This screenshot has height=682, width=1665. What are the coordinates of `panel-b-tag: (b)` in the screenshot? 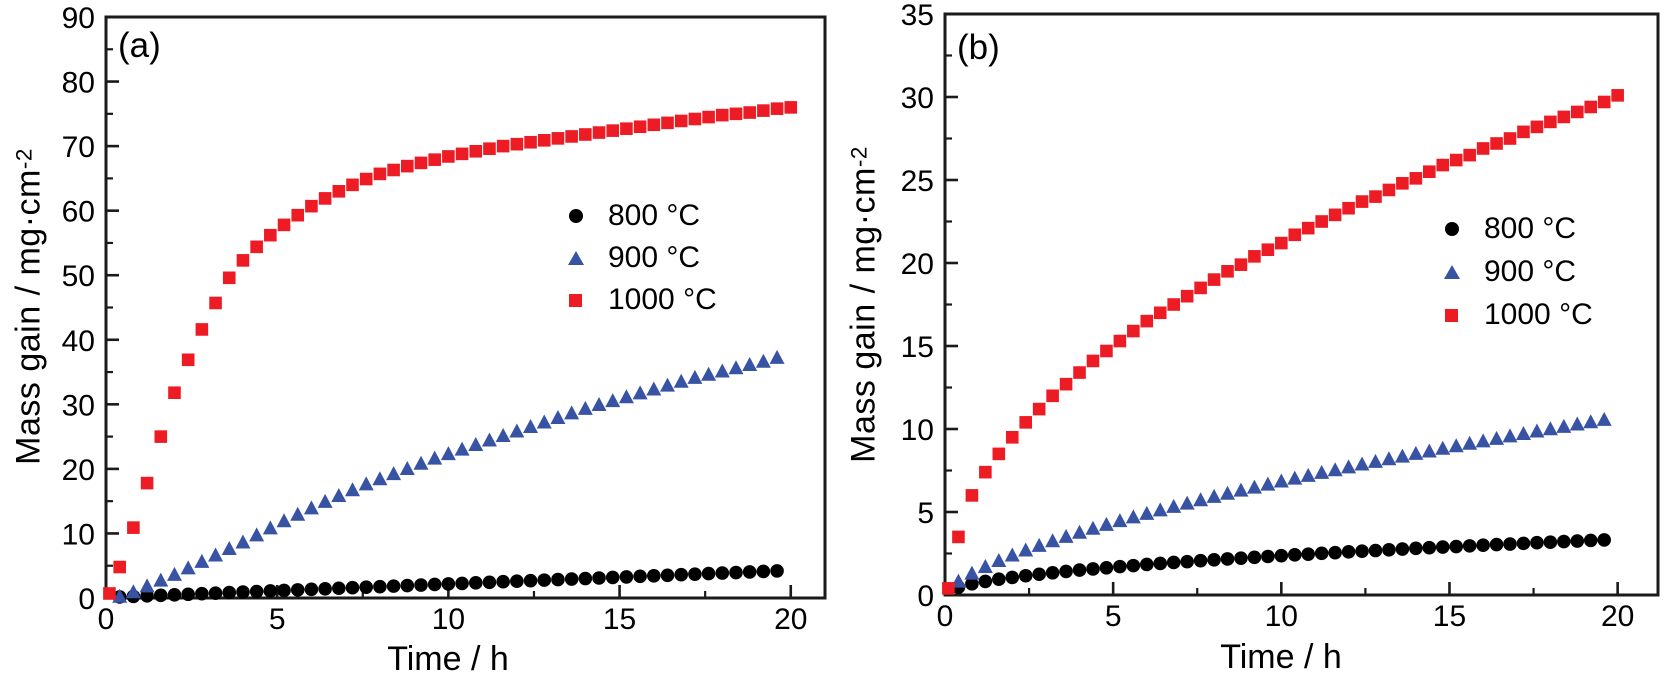 It's located at (978, 47).